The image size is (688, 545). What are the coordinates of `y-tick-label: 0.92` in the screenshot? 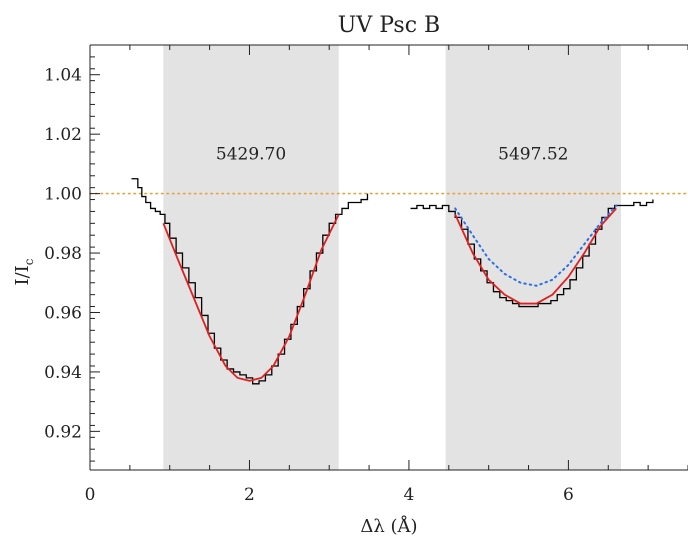 It's located at (63, 432).